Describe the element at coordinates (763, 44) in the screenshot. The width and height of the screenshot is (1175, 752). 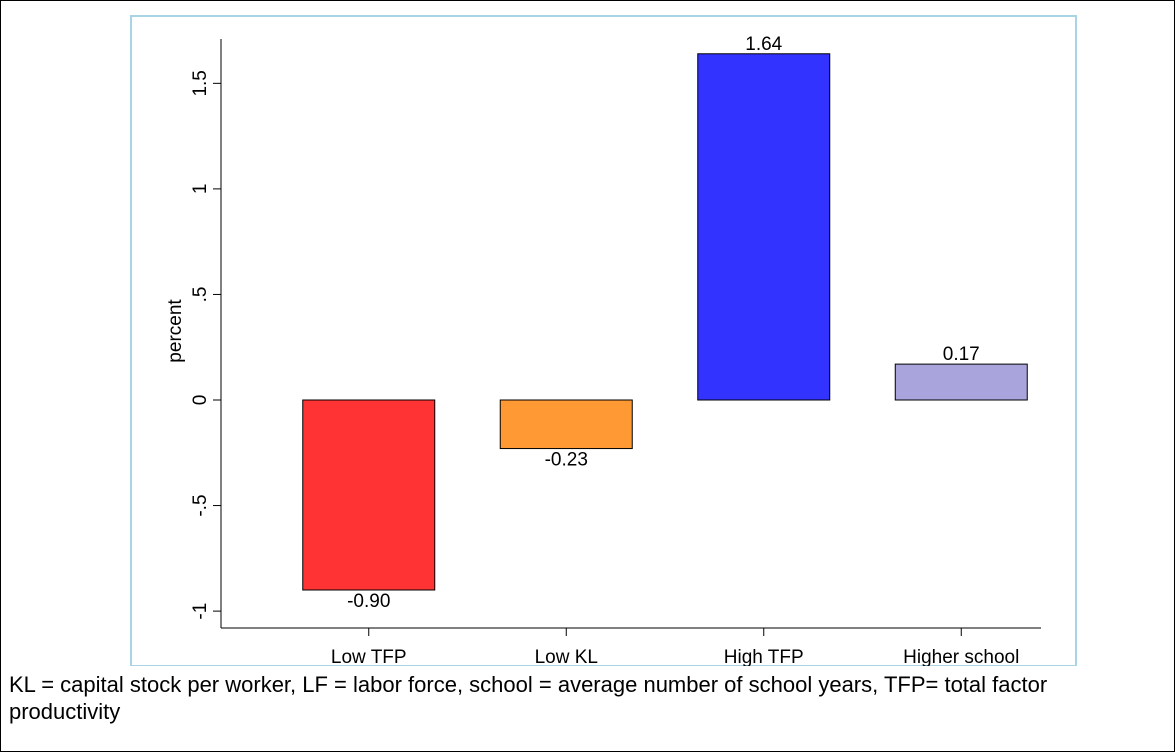
I see `value-label: 1.64` at that location.